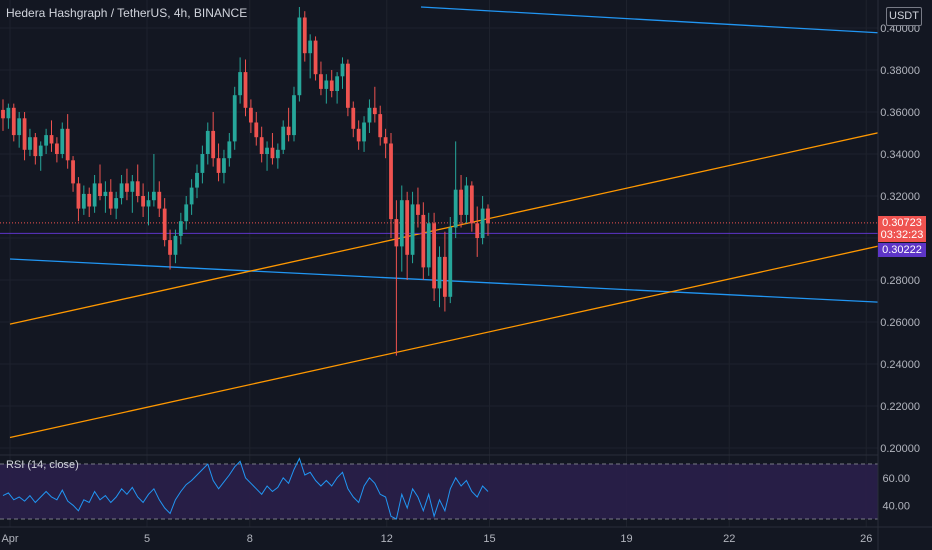 The height and width of the screenshot is (550, 932). What do you see at coordinates (900, 71) in the screenshot?
I see `price-tick-label: 0.38000` at bounding box center [900, 71].